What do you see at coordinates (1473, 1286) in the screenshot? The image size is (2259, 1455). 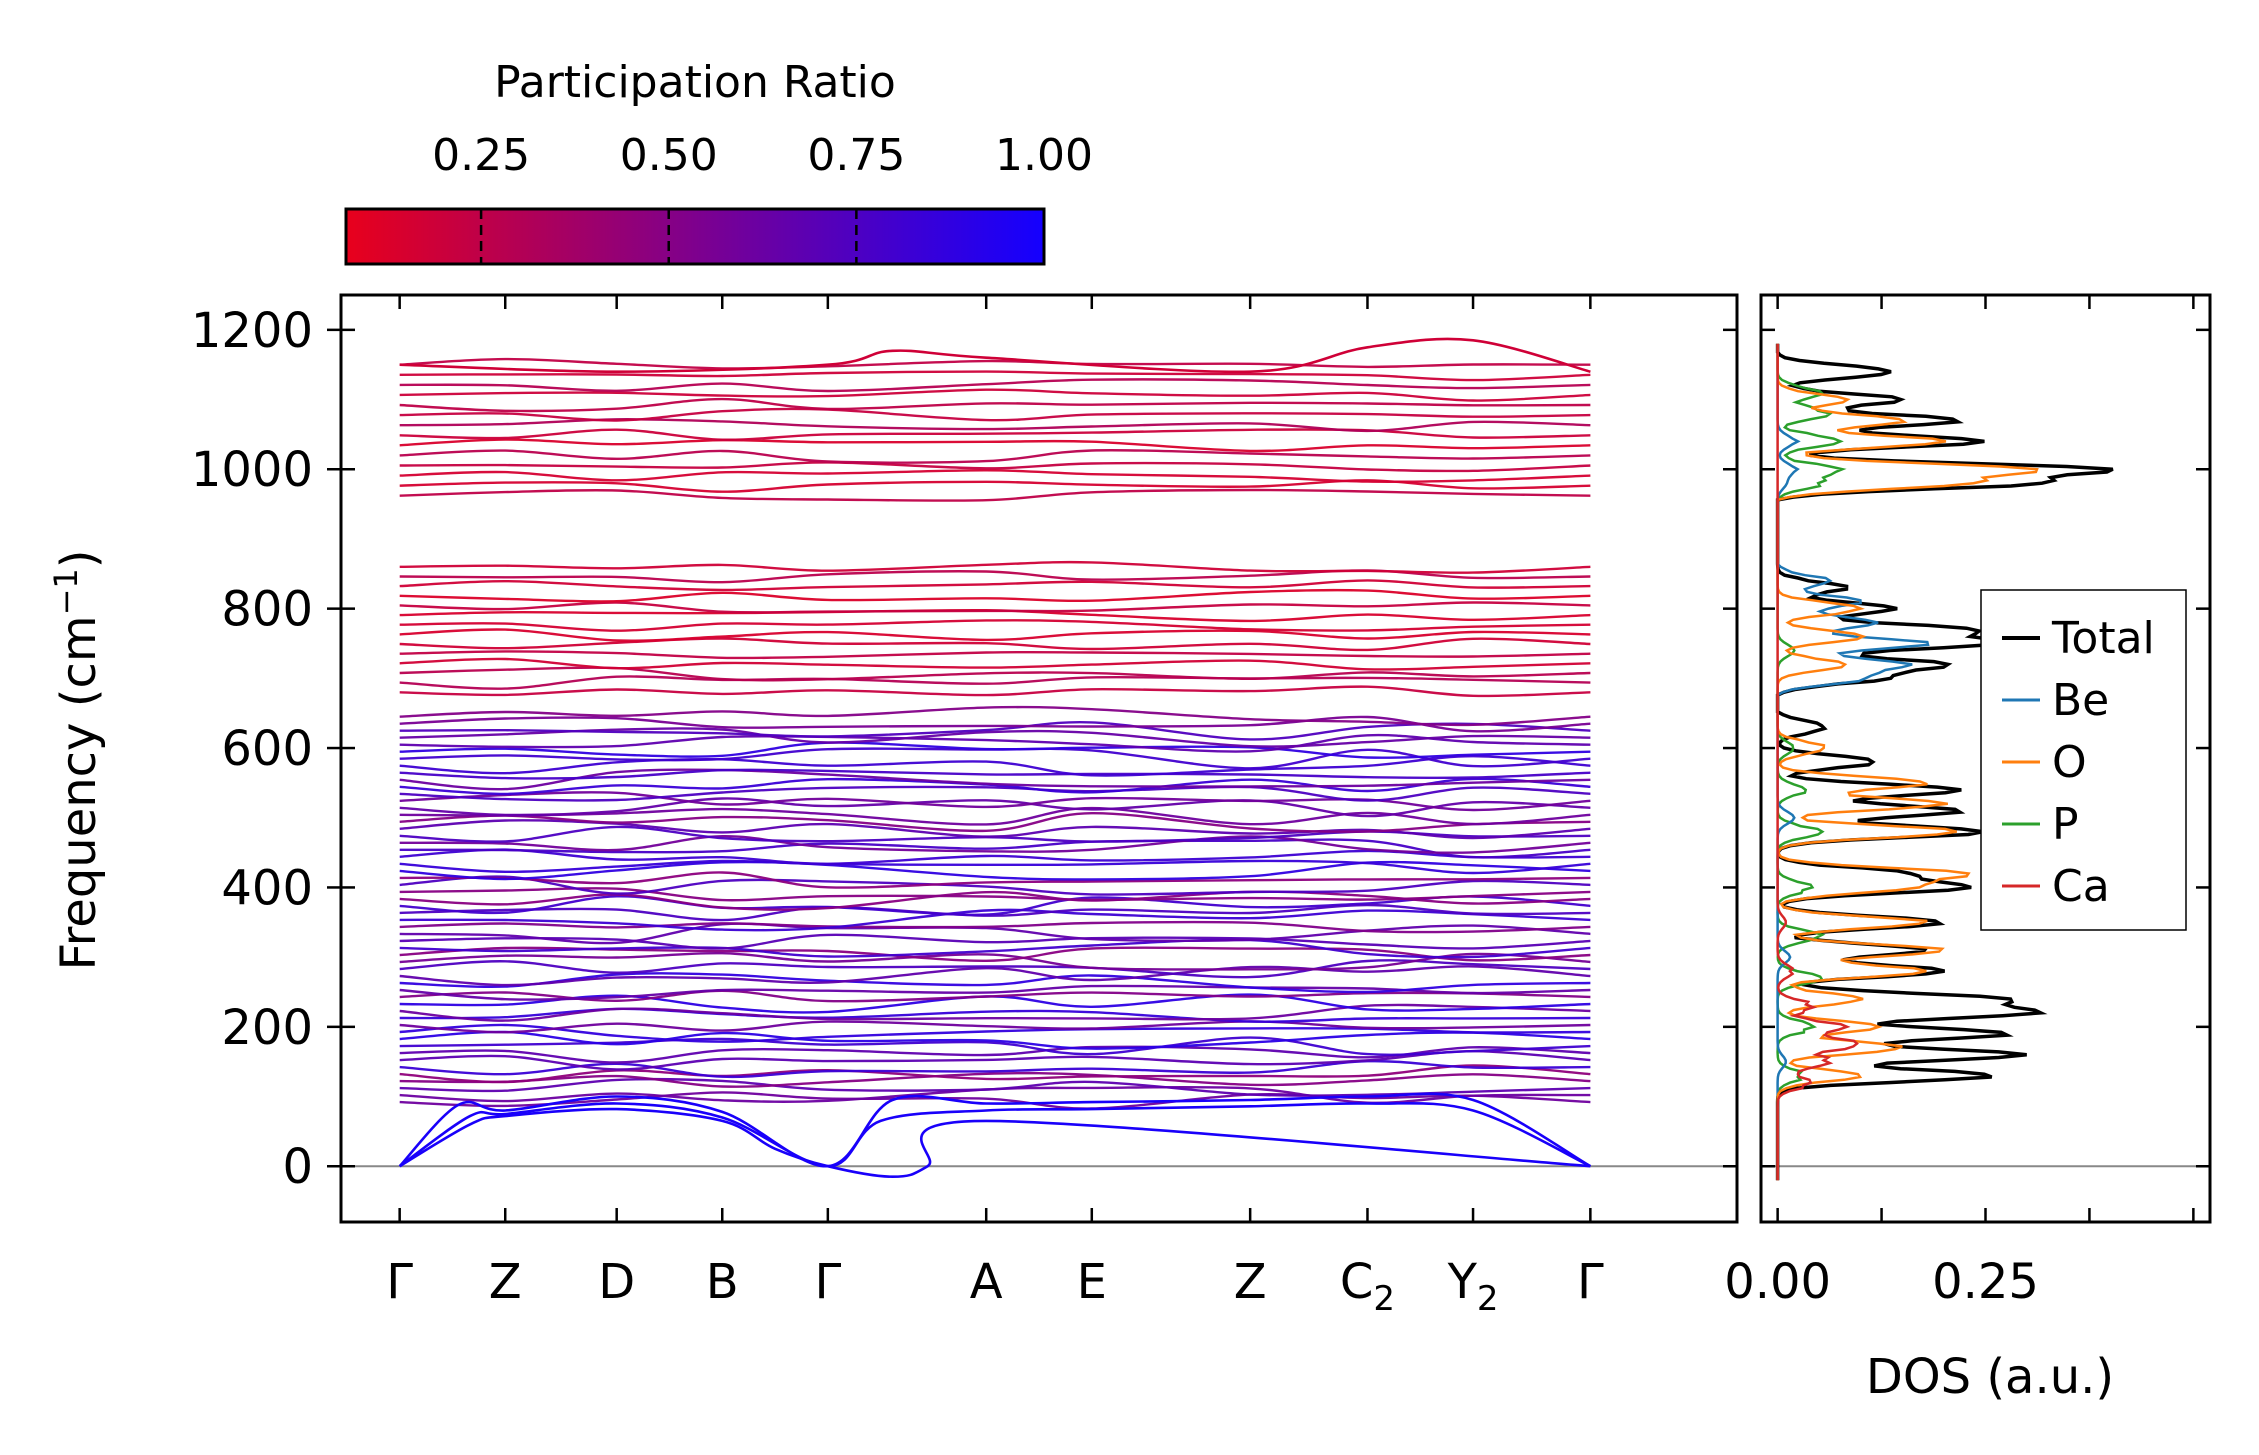 I see `kpoint-label: Y2` at bounding box center [1473, 1286].